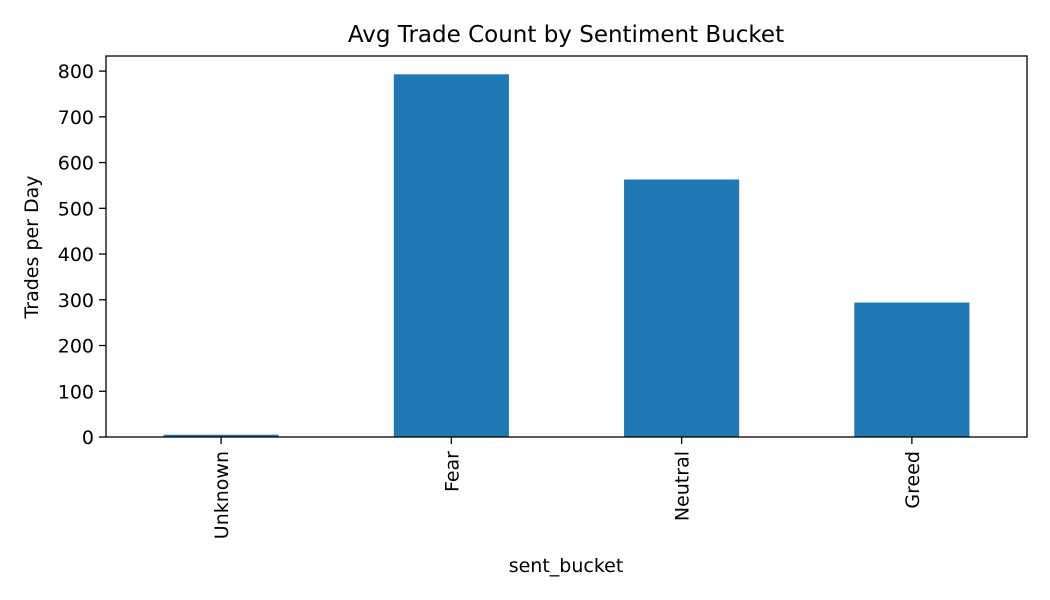 The width and height of the screenshot is (1050, 600). Describe the element at coordinates (452, 471) in the screenshot. I see `x-tick-label: Fear` at that location.